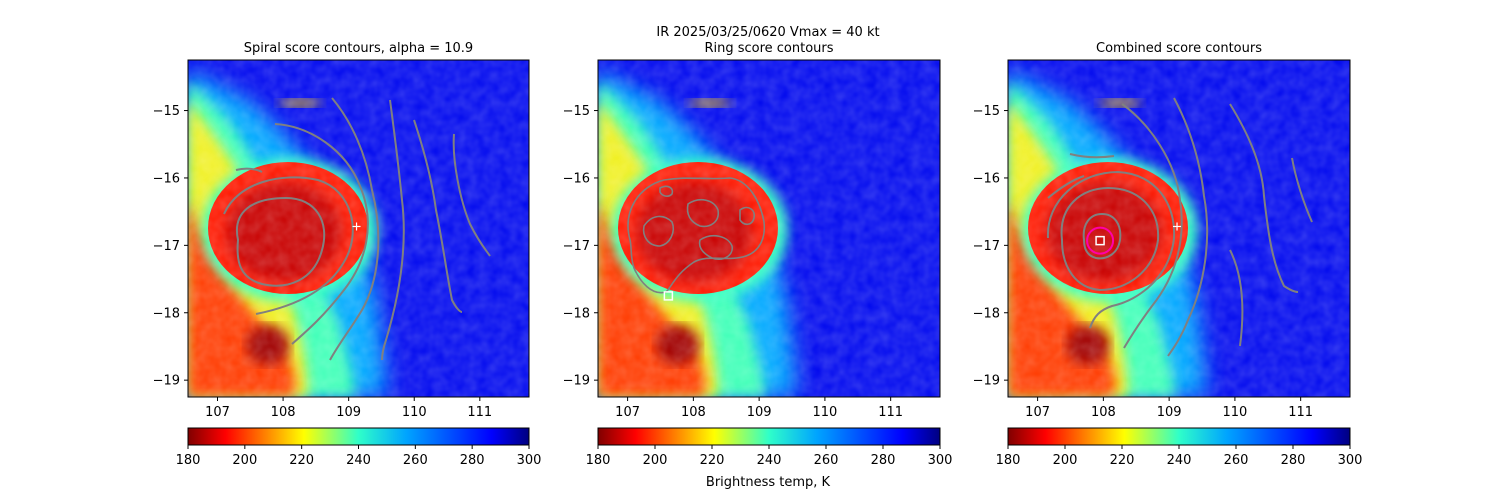  Describe the element at coordinates (768, 48) in the screenshot. I see `panel-title: Ring score contours` at that location.